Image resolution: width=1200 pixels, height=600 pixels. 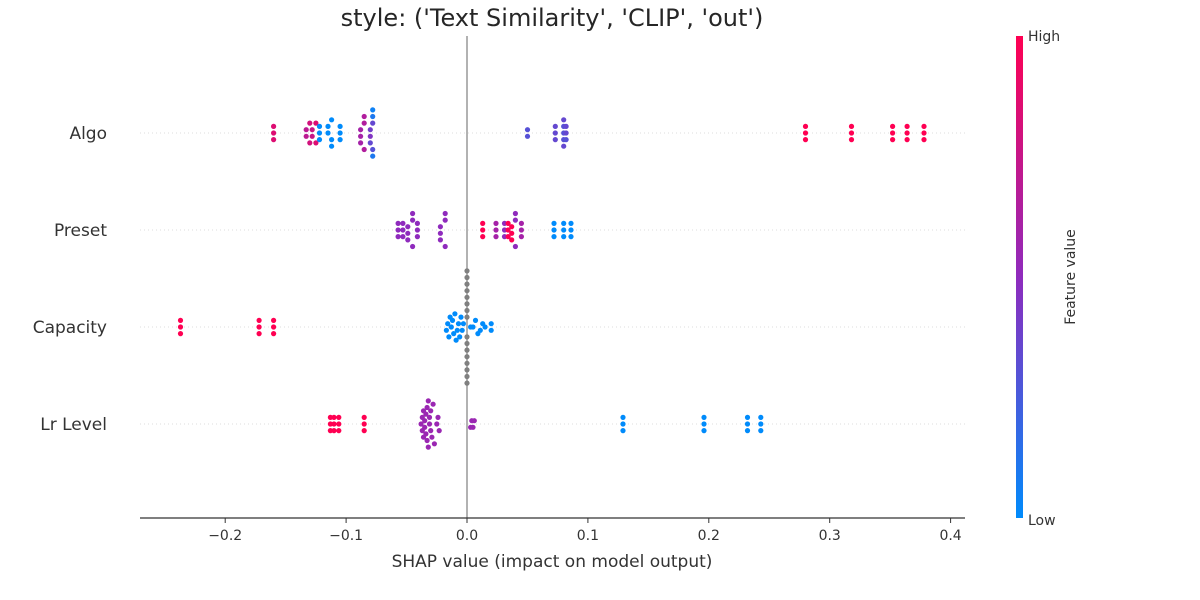 I want to click on colorbar-low-label: Low, so click(x=1042, y=521).